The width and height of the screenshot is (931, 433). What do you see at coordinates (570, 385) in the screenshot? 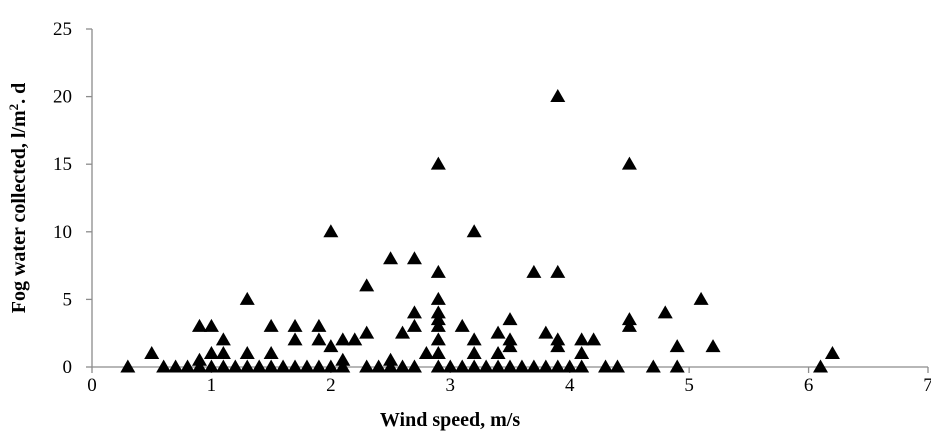
I see `x-tick-label: 4` at bounding box center [570, 385].